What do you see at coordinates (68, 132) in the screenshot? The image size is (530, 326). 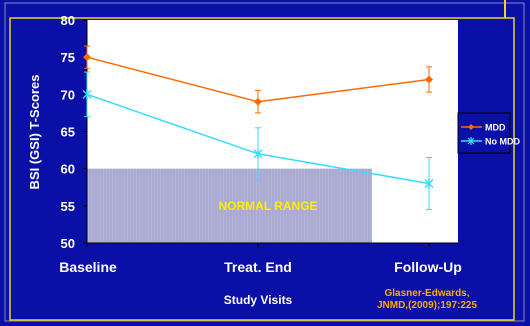 I see `y-tick-label: 65` at bounding box center [68, 132].